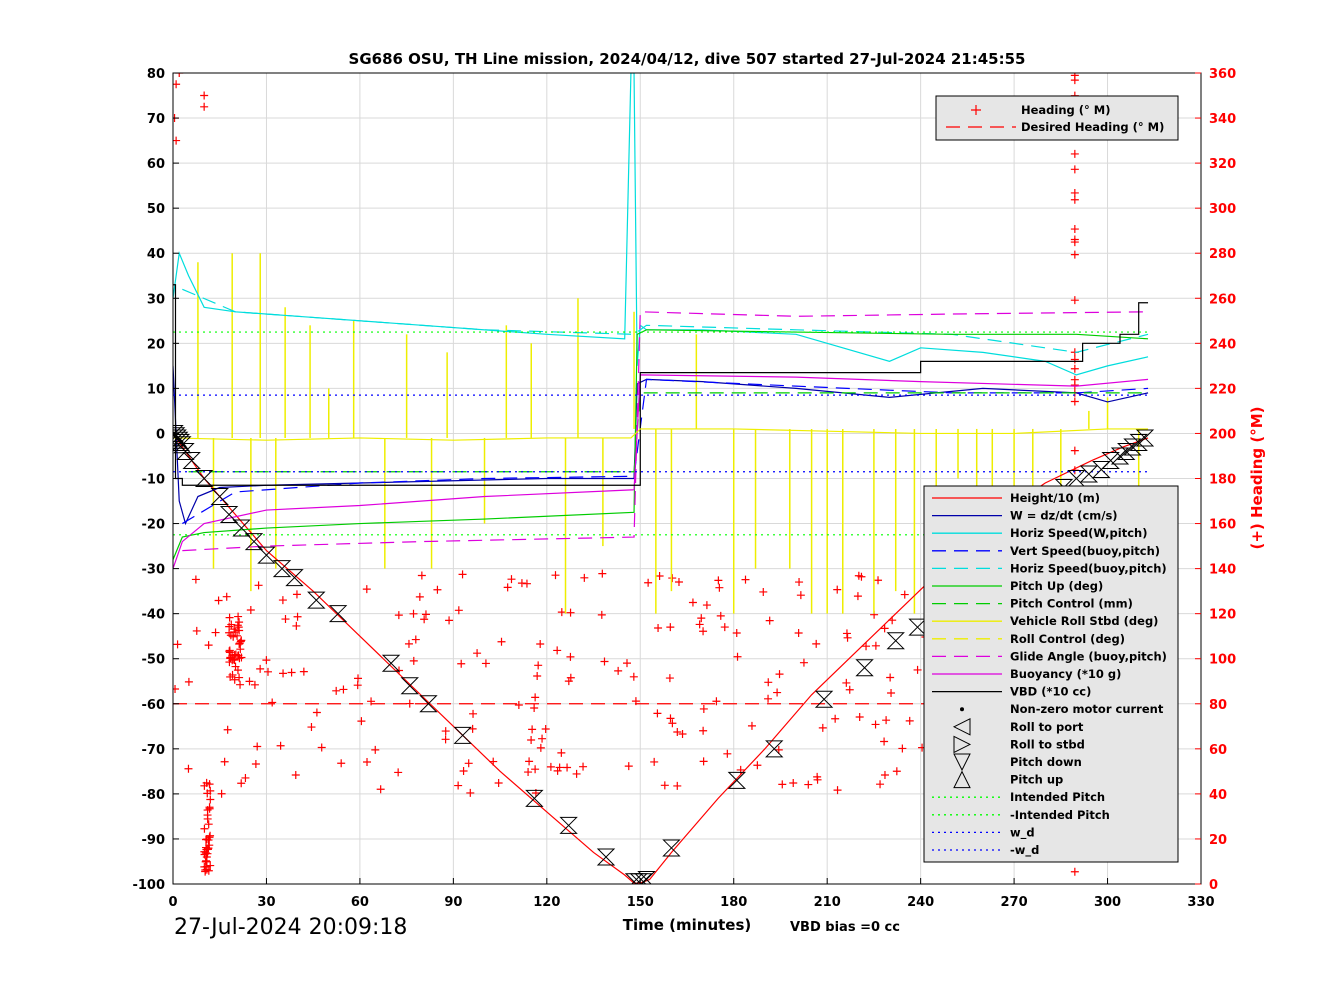 The image size is (1328, 996). I want to click on legend-main-label: Pitch up, so click(1036, 780).